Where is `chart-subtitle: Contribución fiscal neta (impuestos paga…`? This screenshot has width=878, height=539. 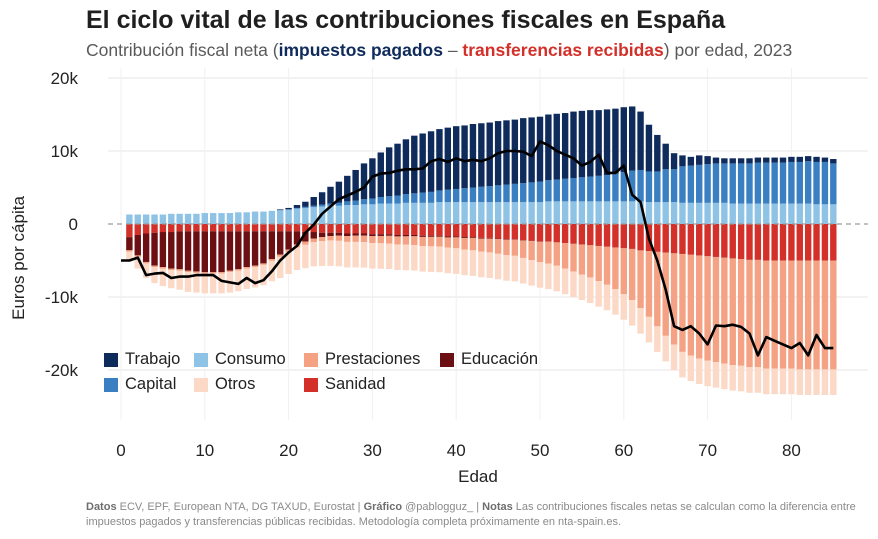 chart-subtitle: Contribución fiscal neta (impuestos paga… is located at coordinates (439, 50).